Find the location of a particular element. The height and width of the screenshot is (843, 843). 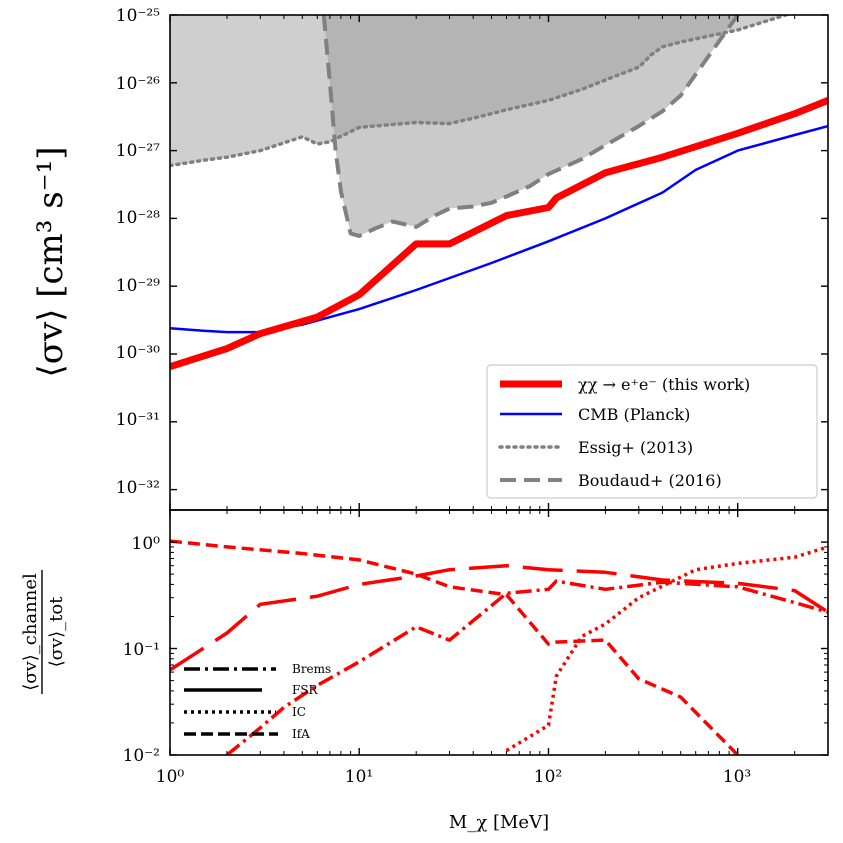

fsr-curve is located at coordinates (499, 617).